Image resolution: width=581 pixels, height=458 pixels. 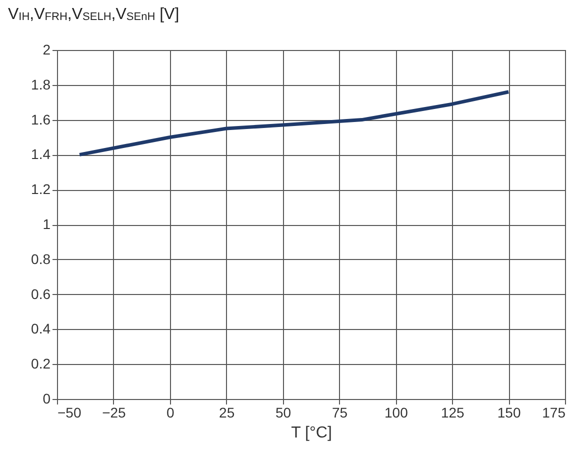 I want to click on x-tick-label: 50, so click(x=283, y=412).